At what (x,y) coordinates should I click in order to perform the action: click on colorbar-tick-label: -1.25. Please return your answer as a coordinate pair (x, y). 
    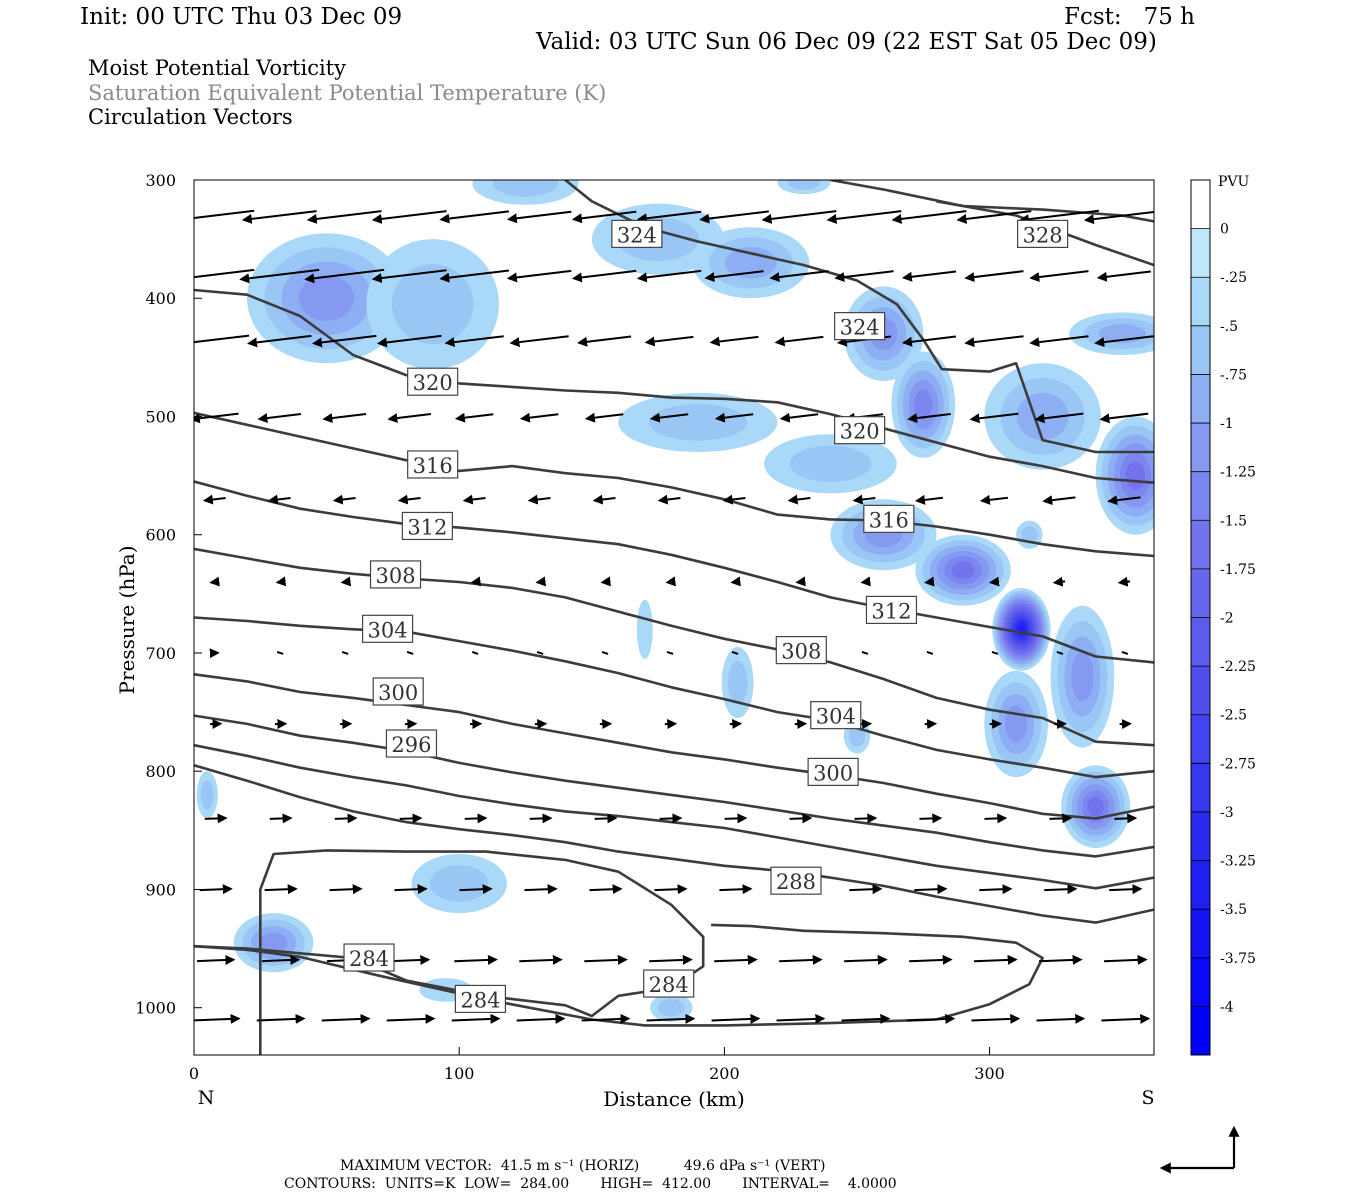
    Looking at the image, I should click on (1238, 473).